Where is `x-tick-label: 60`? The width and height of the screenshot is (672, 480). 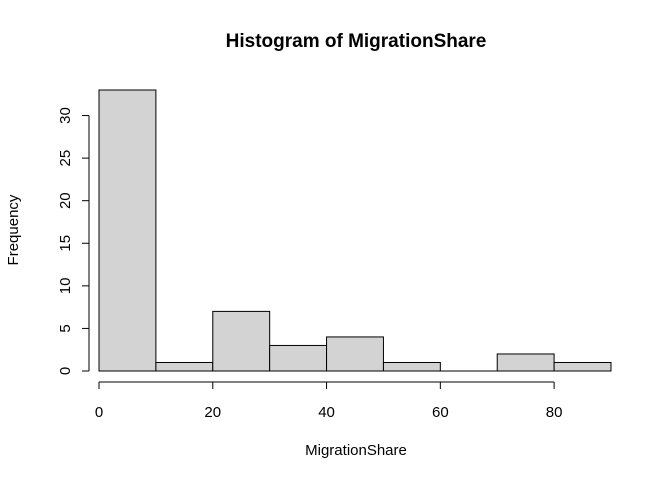 x-tick-label: 60 is located at coordinates (440, 412).